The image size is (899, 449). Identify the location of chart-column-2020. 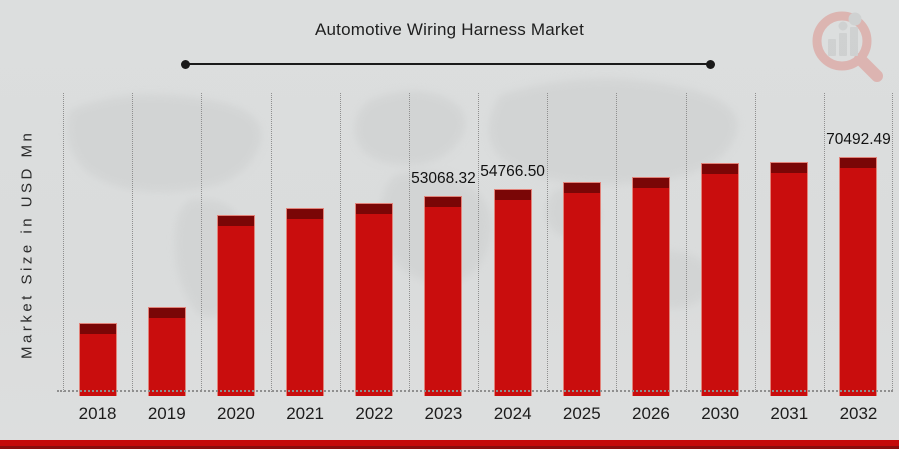
(235, 244).